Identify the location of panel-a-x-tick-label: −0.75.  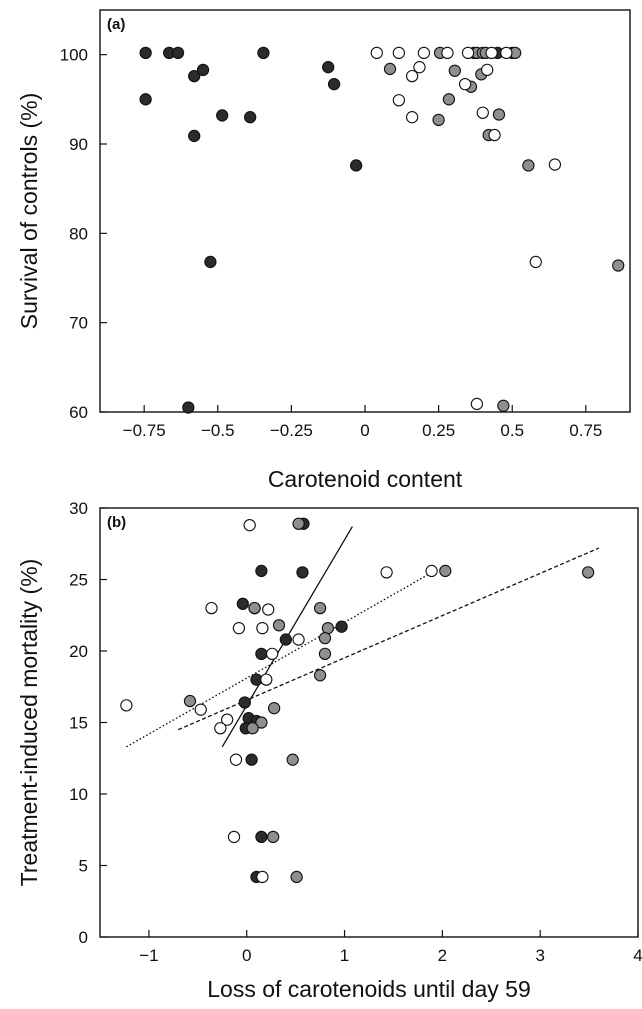
(144, 430).